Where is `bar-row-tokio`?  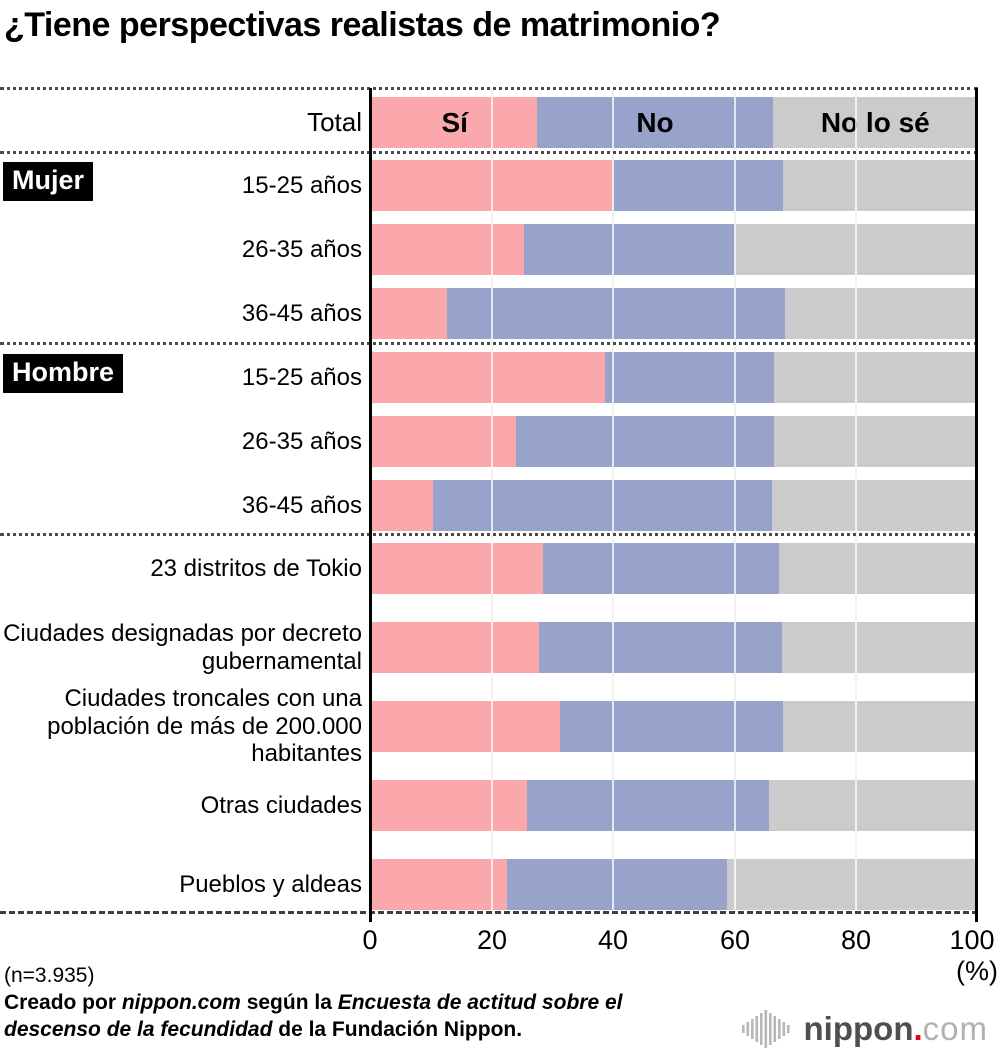
bar-row-tokio is located at coordinates (675, 568).